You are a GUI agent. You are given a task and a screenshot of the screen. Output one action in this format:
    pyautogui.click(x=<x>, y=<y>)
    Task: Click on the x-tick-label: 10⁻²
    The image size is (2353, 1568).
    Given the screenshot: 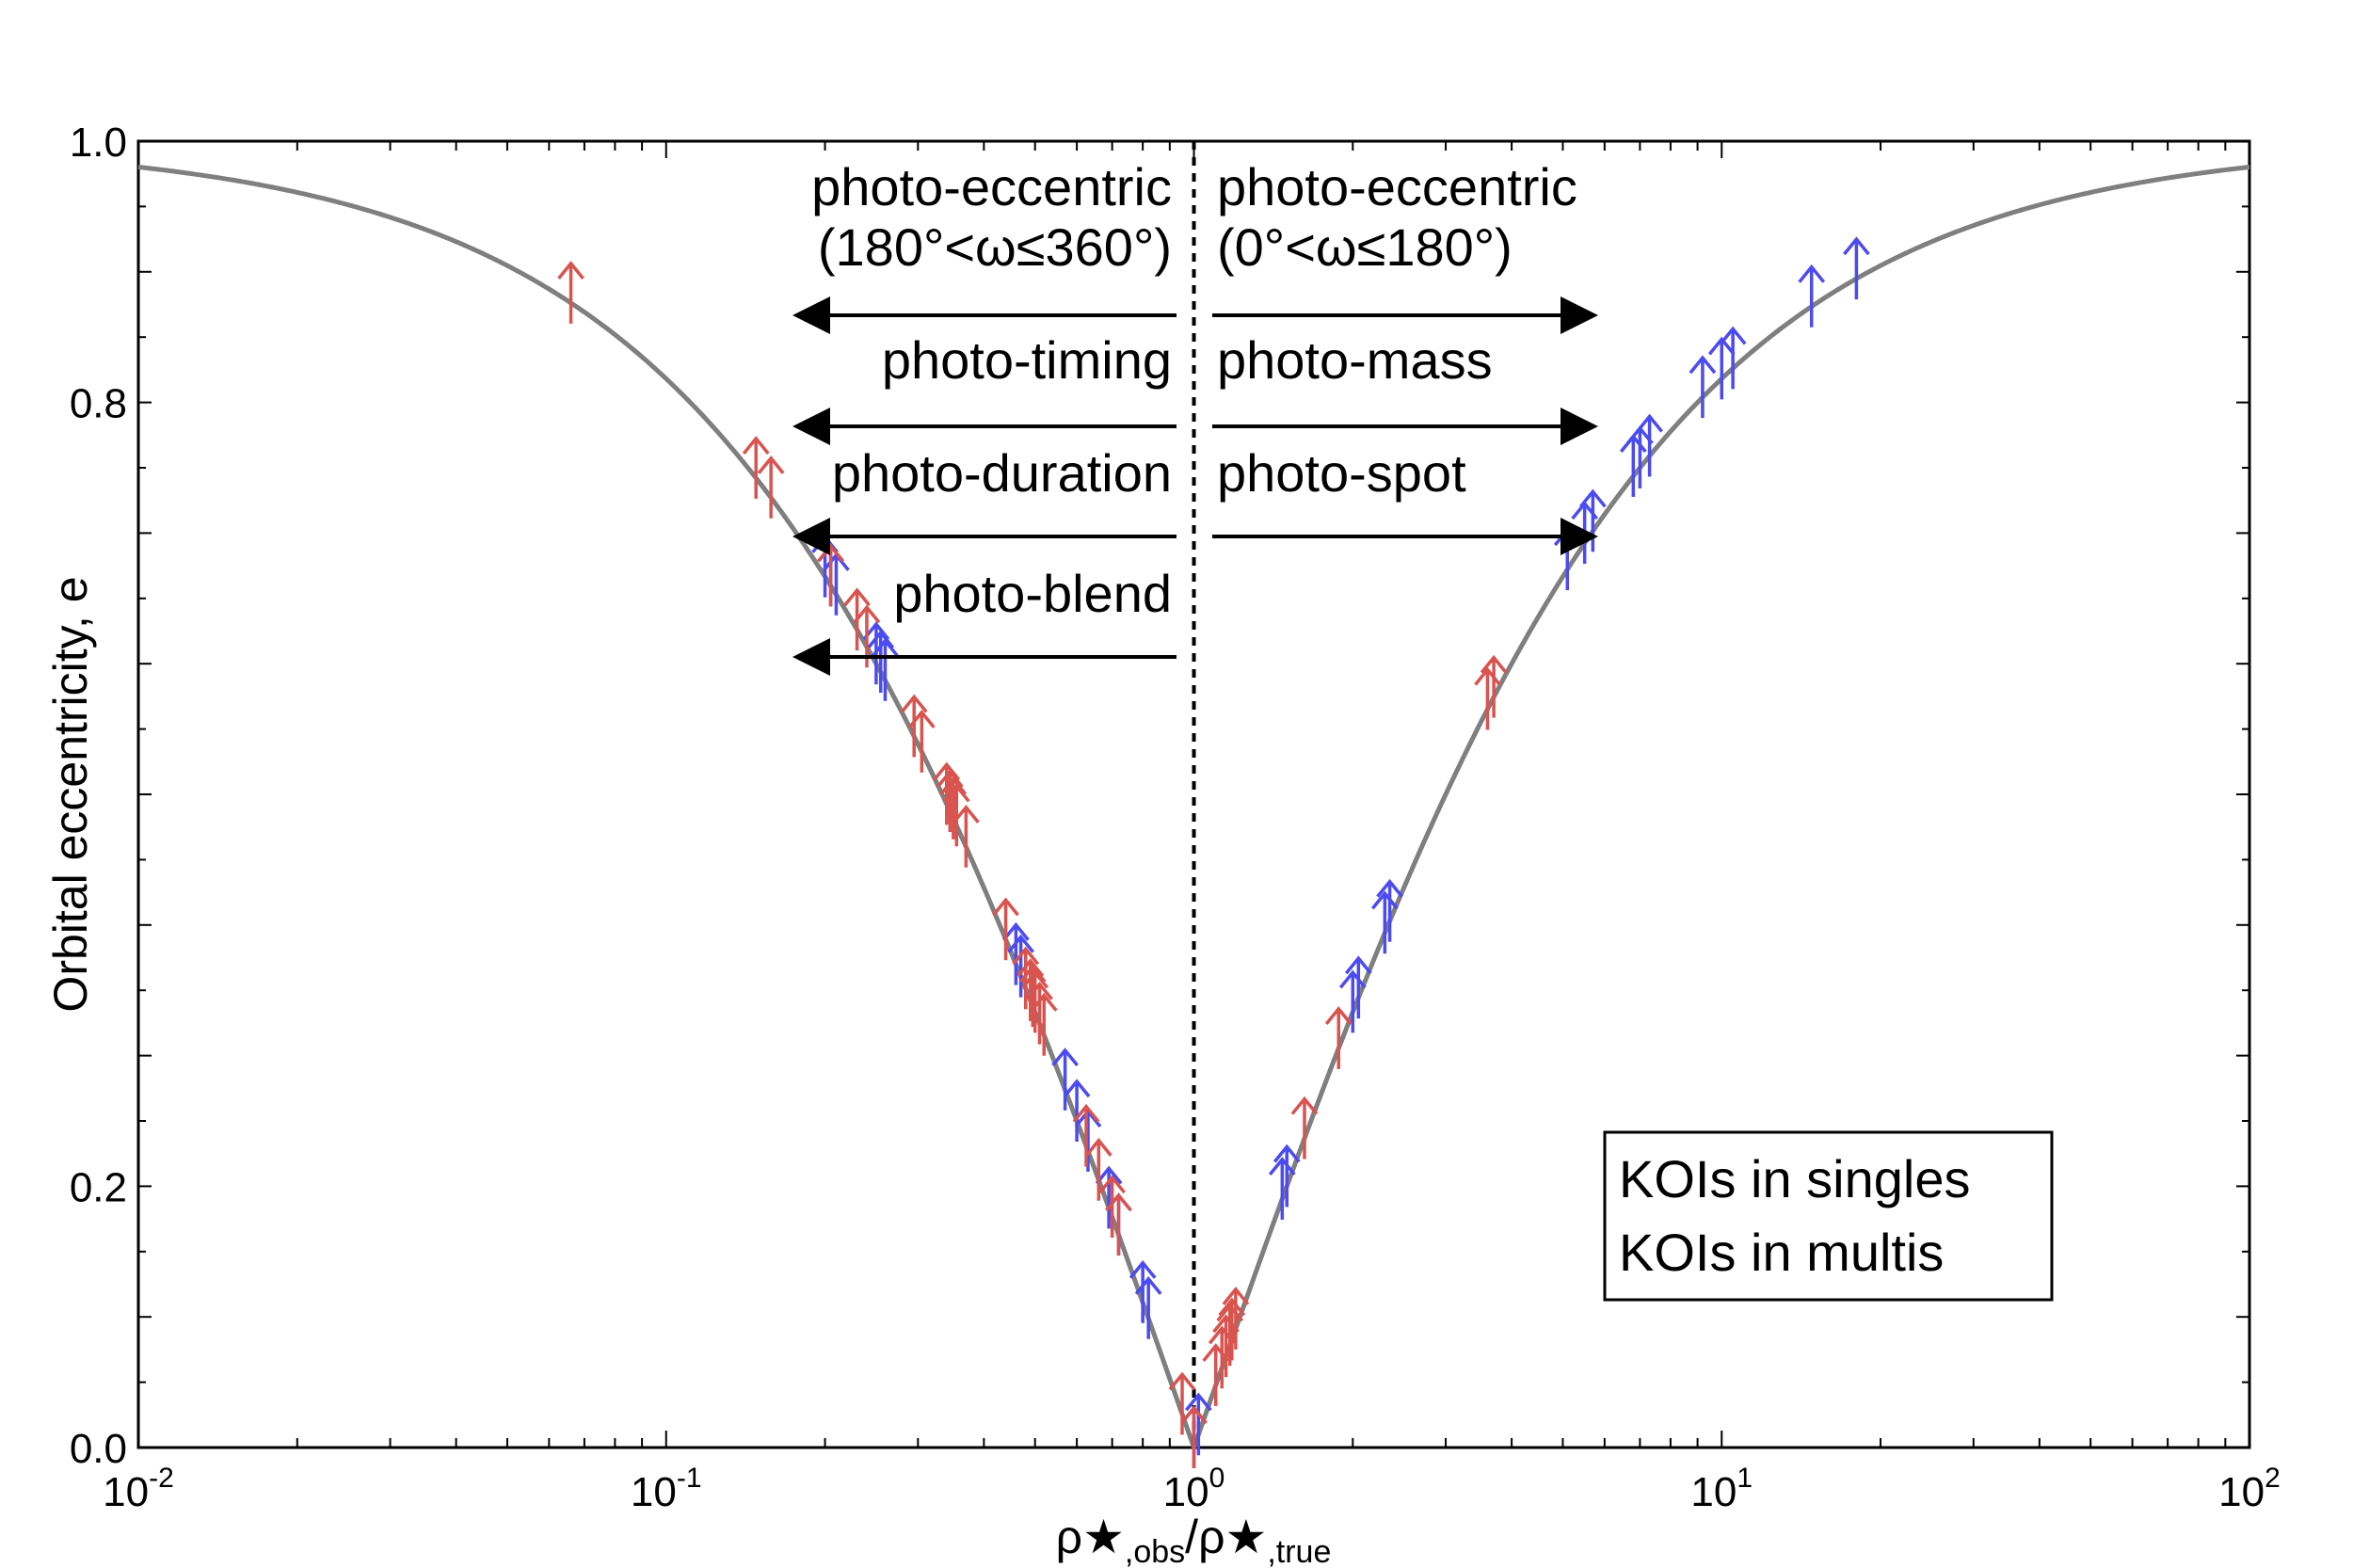 What is the action you would take?
    pyautogui.click(x=139, y=1489)
    